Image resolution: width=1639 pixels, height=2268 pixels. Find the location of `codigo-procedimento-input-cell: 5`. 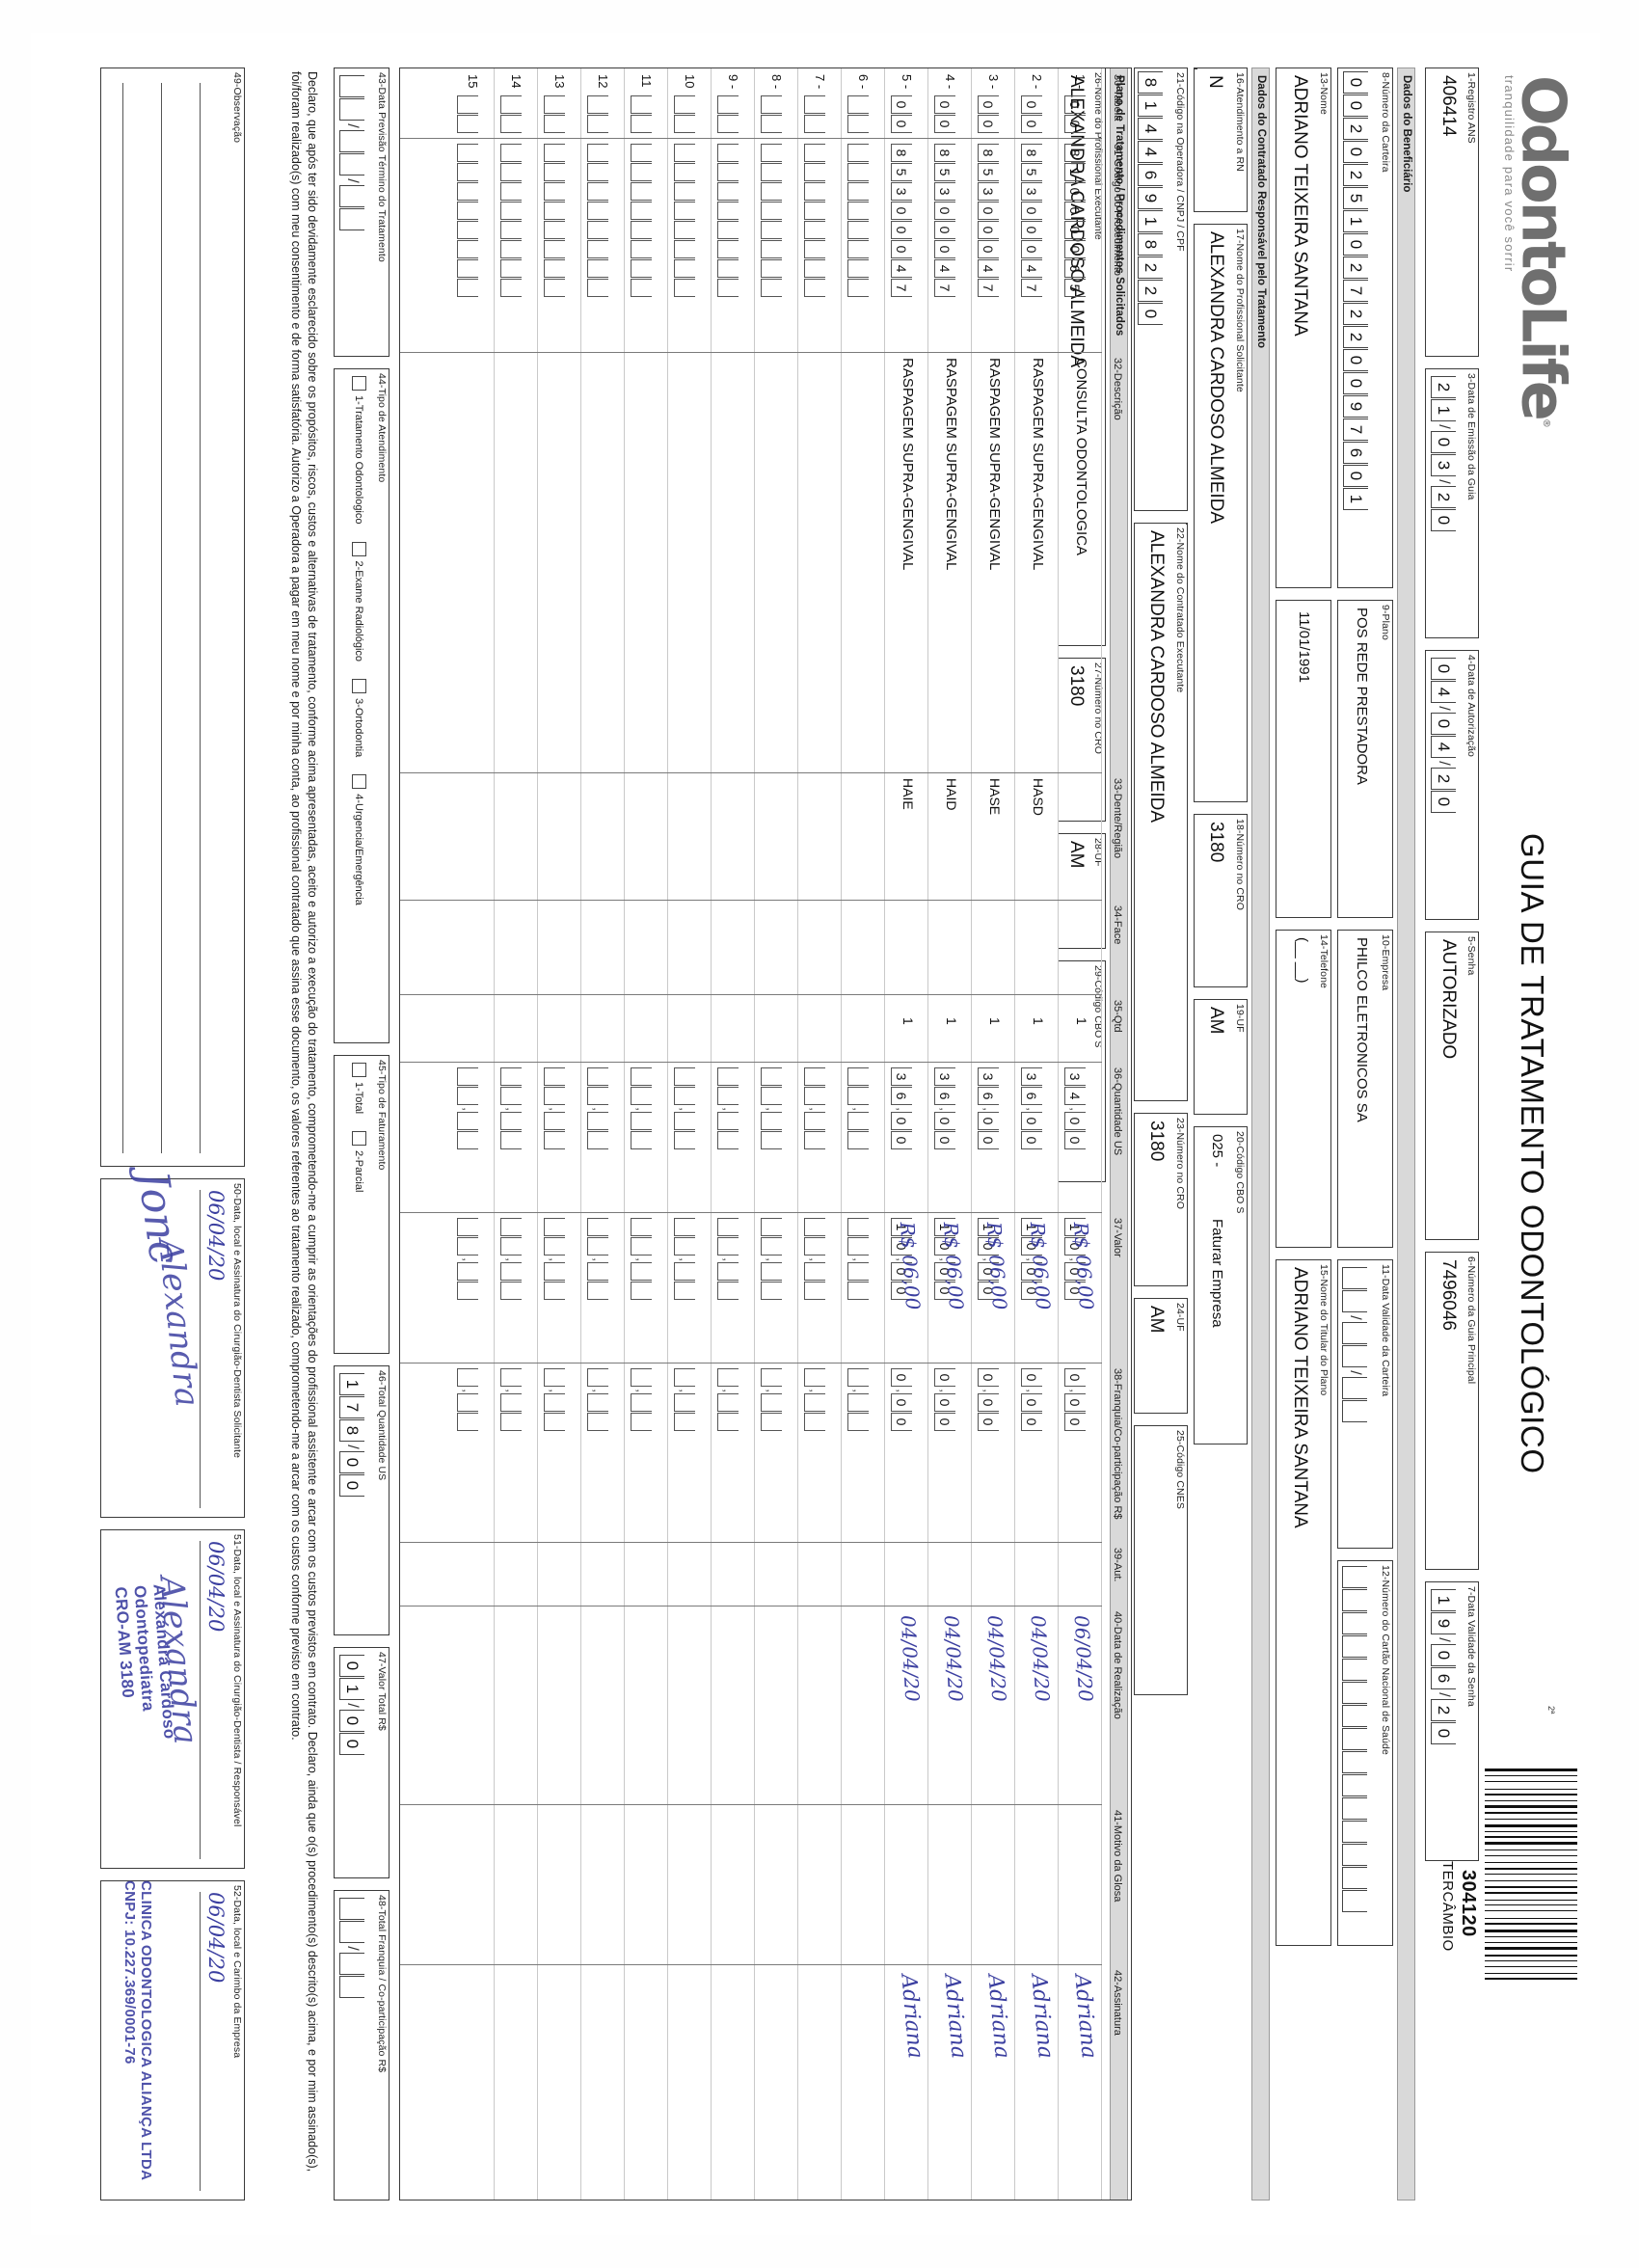

codigo-procedimento-input-cell: 5 is located at coordinates (988, 172).